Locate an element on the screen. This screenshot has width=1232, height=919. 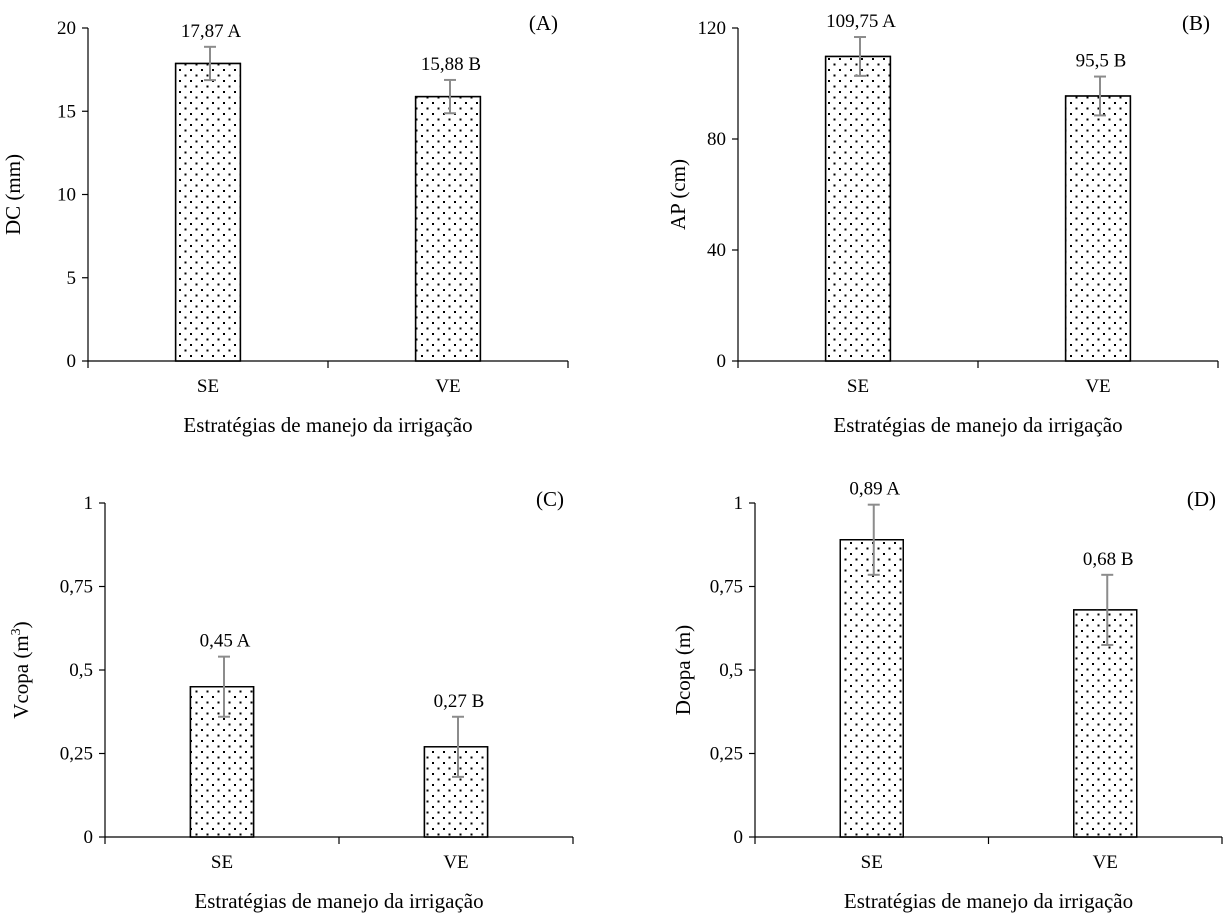
y-tick-label: 40 is located at coordinates (716, 250).